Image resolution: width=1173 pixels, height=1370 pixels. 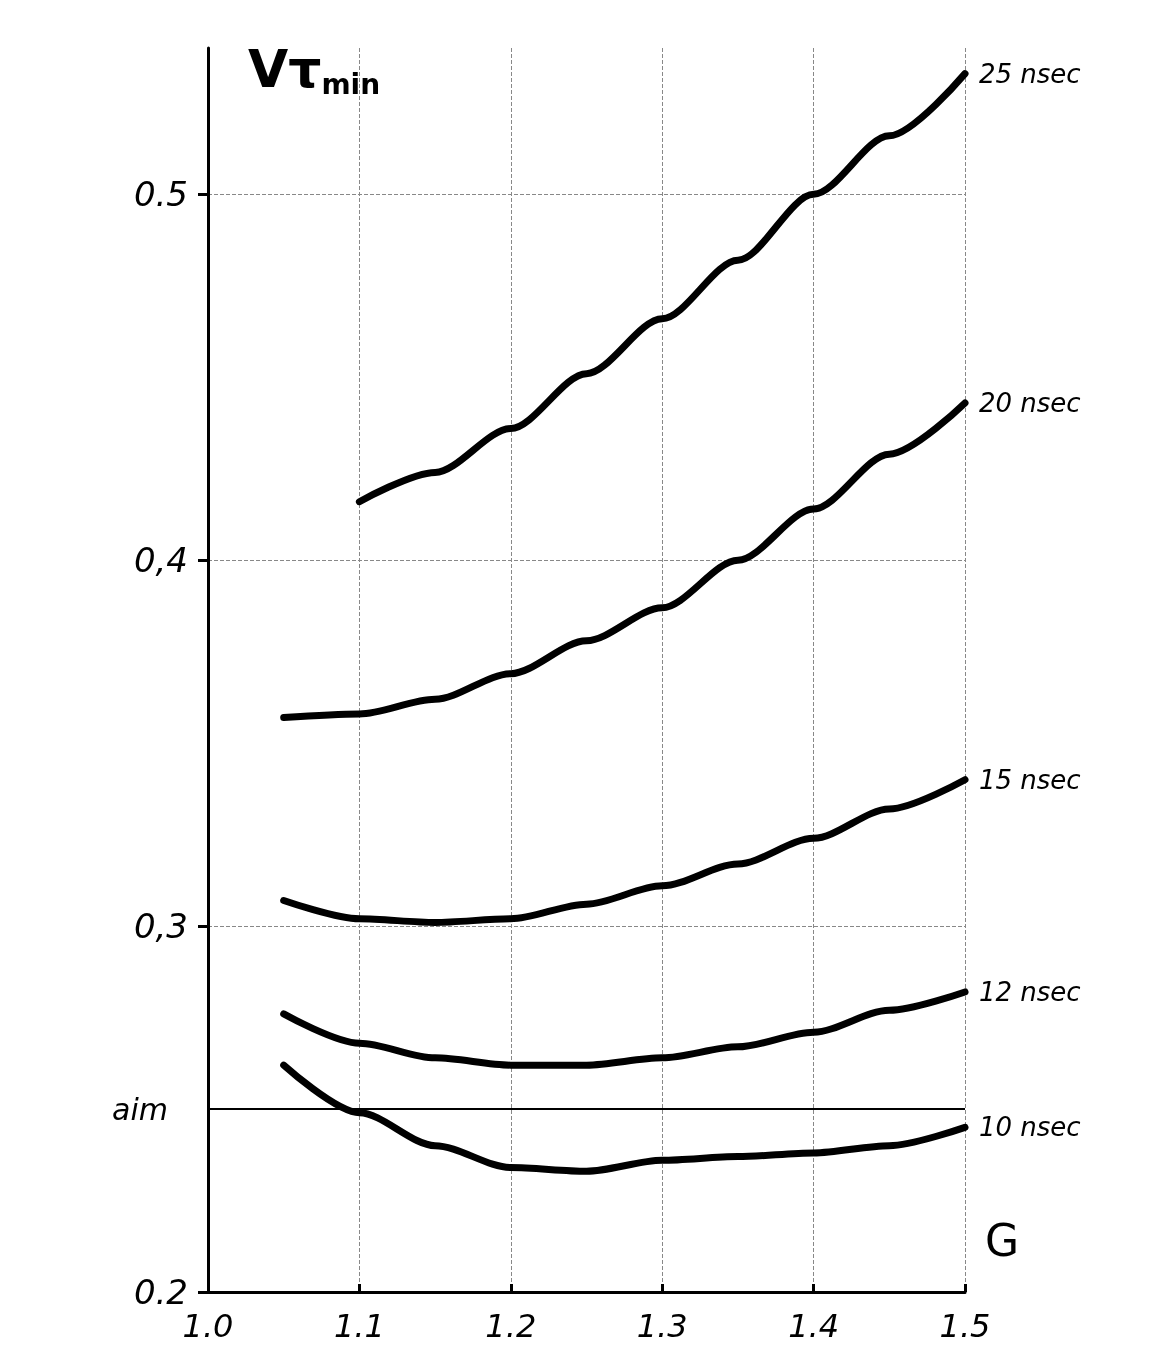 What do you see at coordinates (1030, 402) in the screenshot?
I see `series-label: 20 nsec` at bounding box center [1030, 402].